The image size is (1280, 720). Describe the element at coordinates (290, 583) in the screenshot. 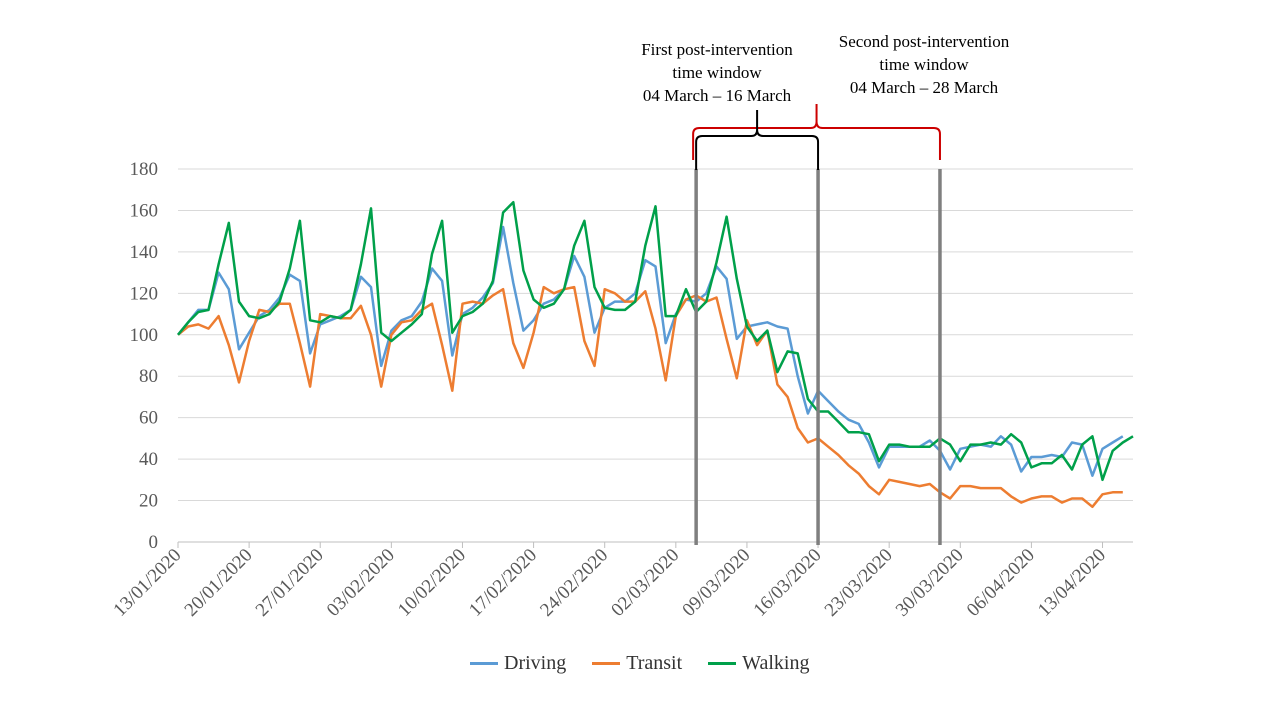

I see `x-tick-label: 27/01/2020` at that location.